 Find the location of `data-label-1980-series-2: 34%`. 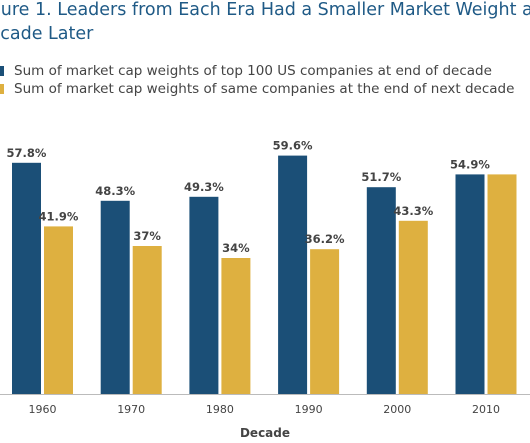

data-label-1980-series-2: 34% is located at coordinates (236, 248).